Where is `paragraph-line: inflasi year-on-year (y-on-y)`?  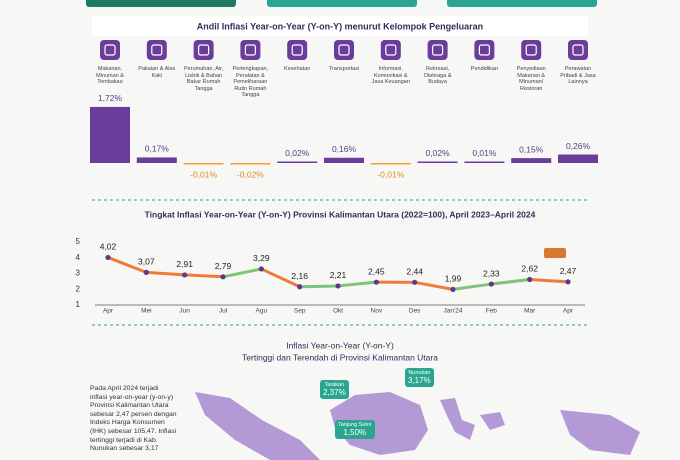 paragraph-line: inflasi year-on-year (y-on-y) is located at coordinates (132, 397).